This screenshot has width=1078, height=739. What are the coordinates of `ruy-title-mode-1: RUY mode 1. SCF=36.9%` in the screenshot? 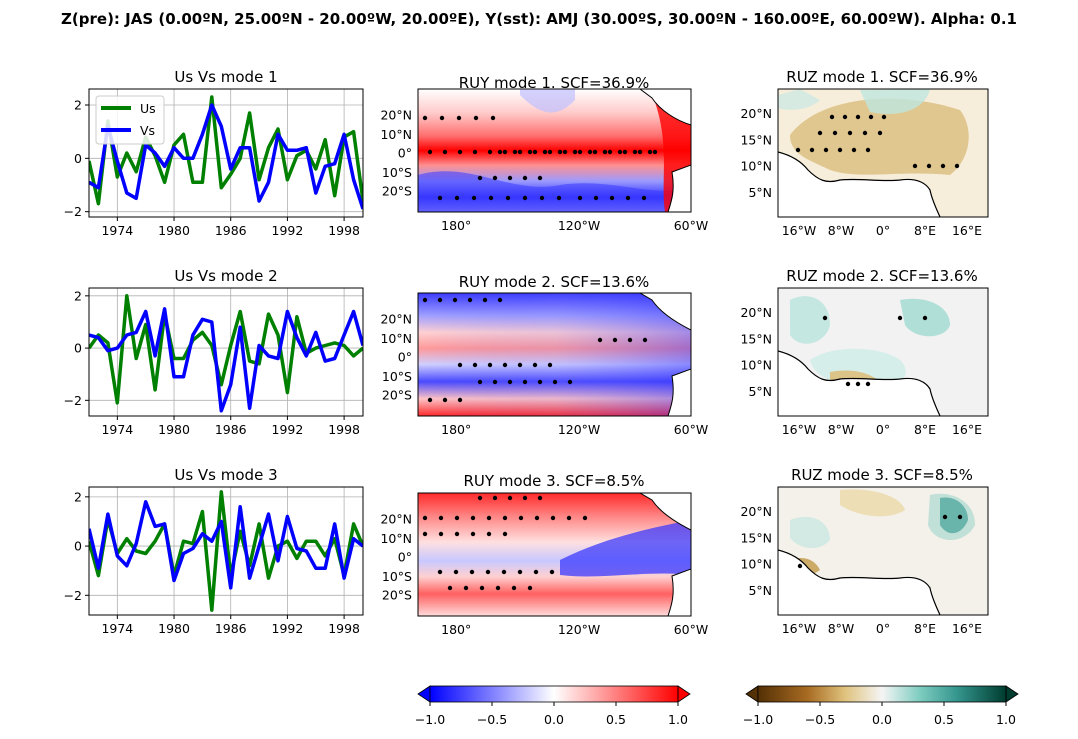 It's located at (554, 83).